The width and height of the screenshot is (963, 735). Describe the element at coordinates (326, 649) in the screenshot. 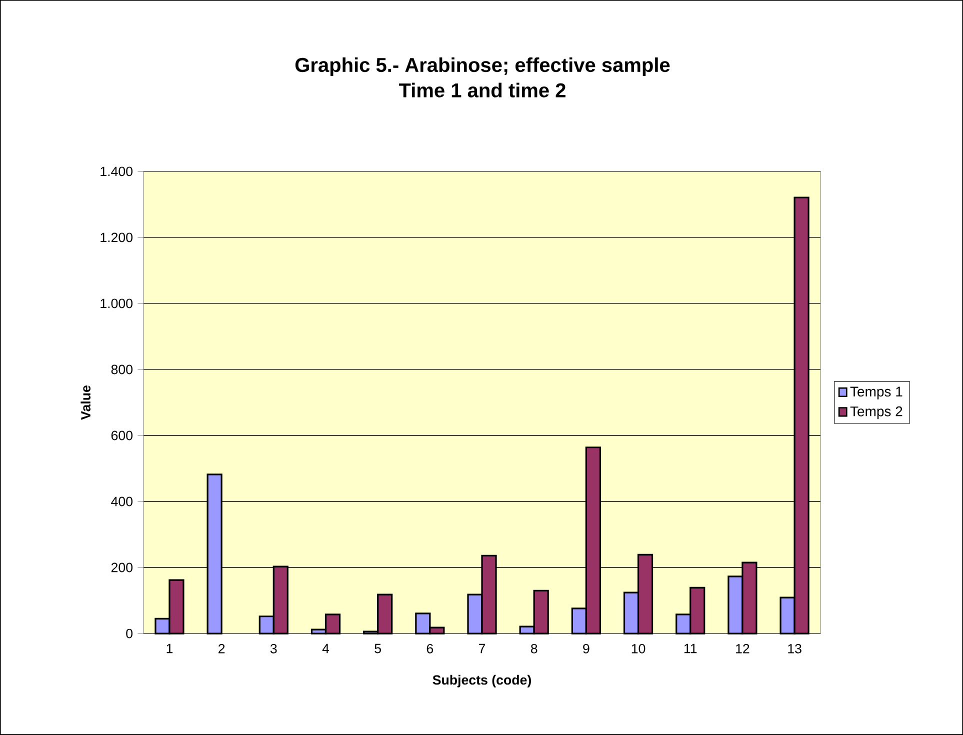

I see `x-tick-label: 4` at that location.